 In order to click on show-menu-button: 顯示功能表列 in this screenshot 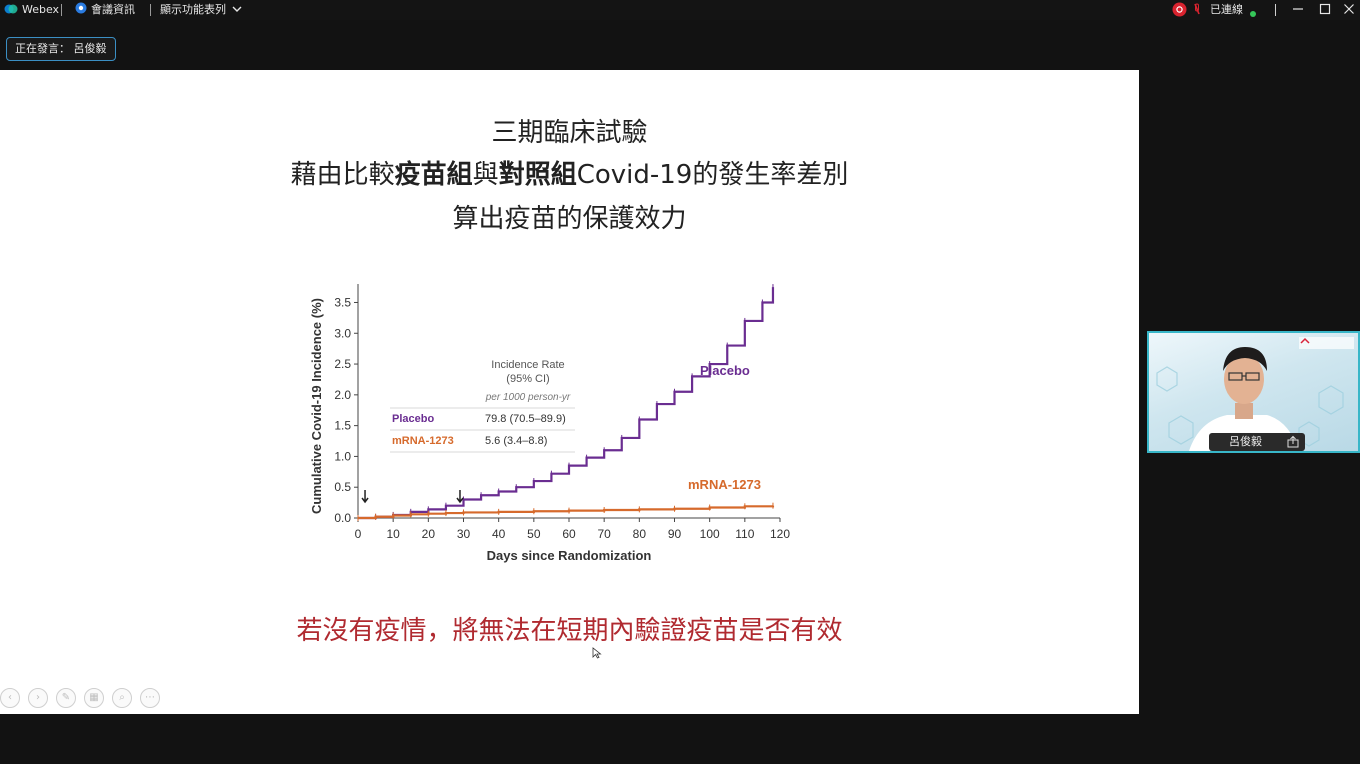, I will do `click(193, 9)`.